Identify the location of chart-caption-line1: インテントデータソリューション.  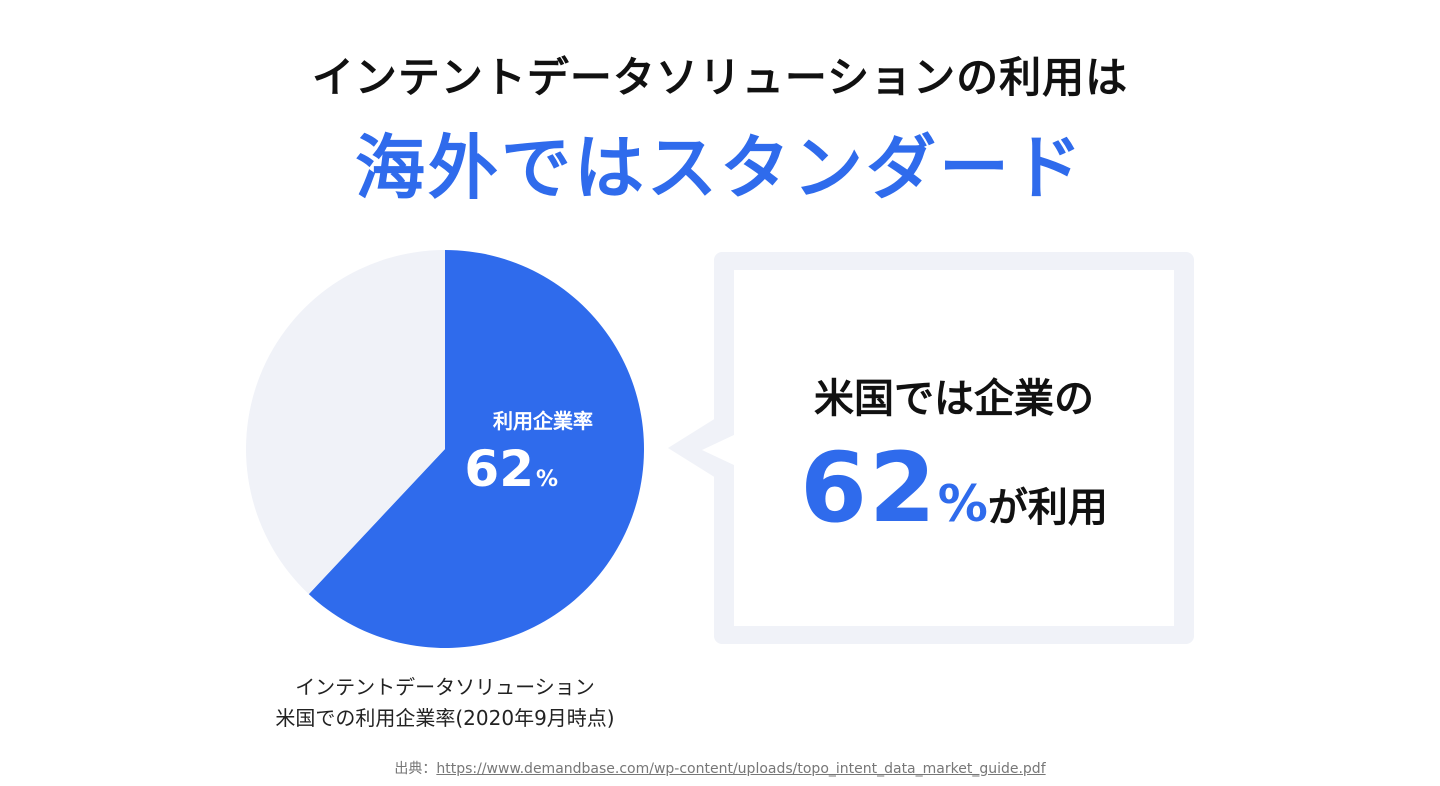
(445, 687).